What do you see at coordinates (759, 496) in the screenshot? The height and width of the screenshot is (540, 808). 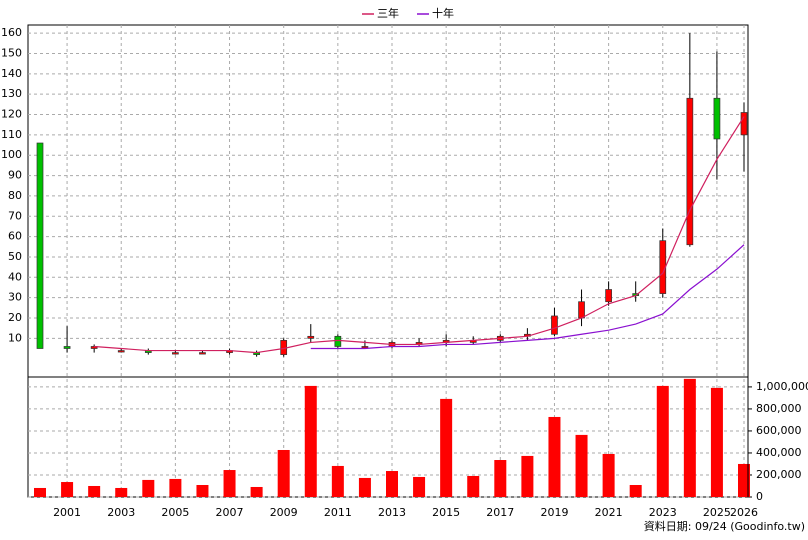 I see `y2-tick-label: 0` at bounding box center [759, 496].